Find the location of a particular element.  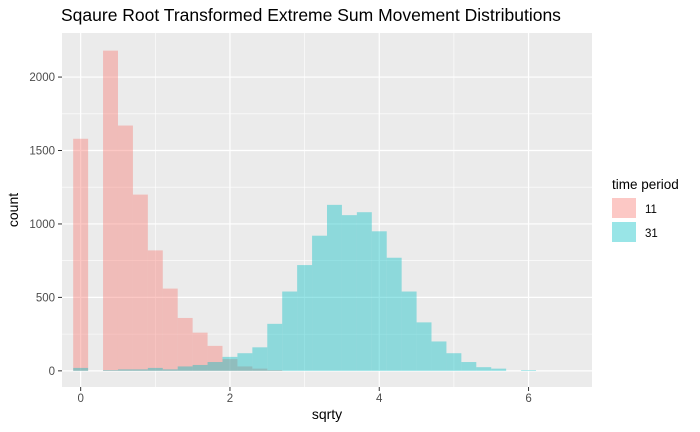

x-tick-label: 6 is located at coordinates (528, 399).